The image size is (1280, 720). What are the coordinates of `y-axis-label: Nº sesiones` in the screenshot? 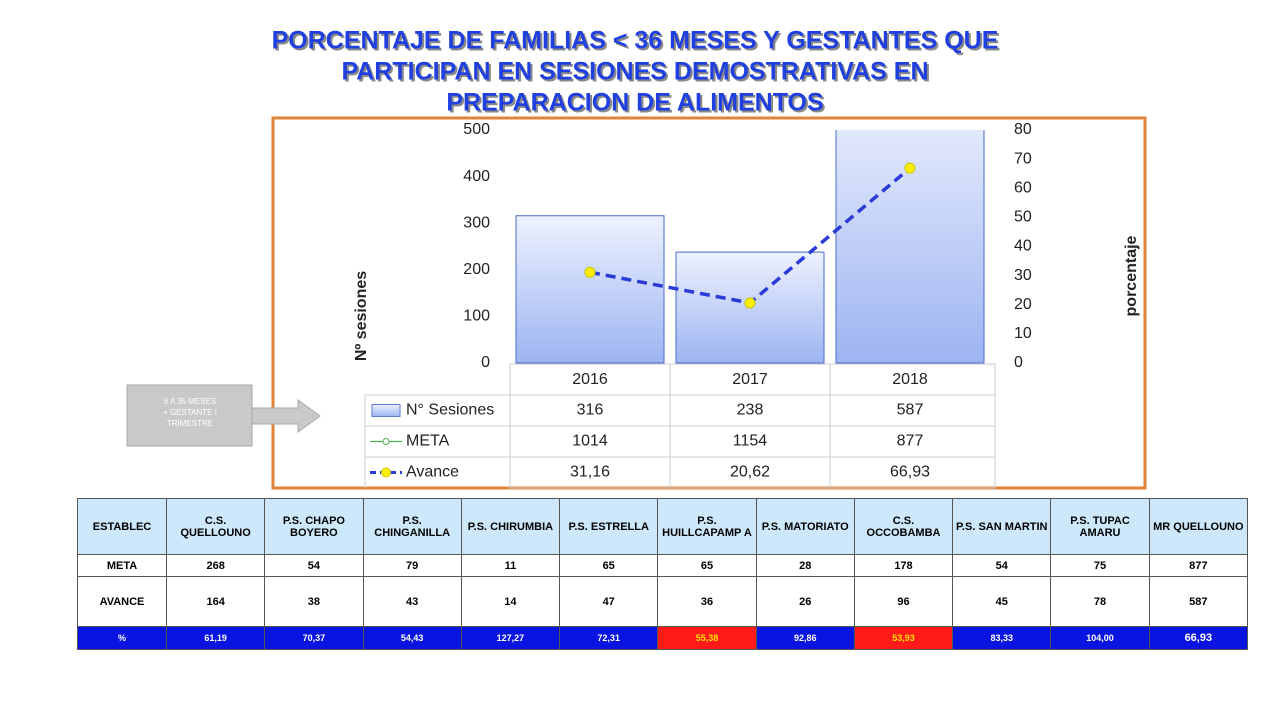 It's located at (361, 316).